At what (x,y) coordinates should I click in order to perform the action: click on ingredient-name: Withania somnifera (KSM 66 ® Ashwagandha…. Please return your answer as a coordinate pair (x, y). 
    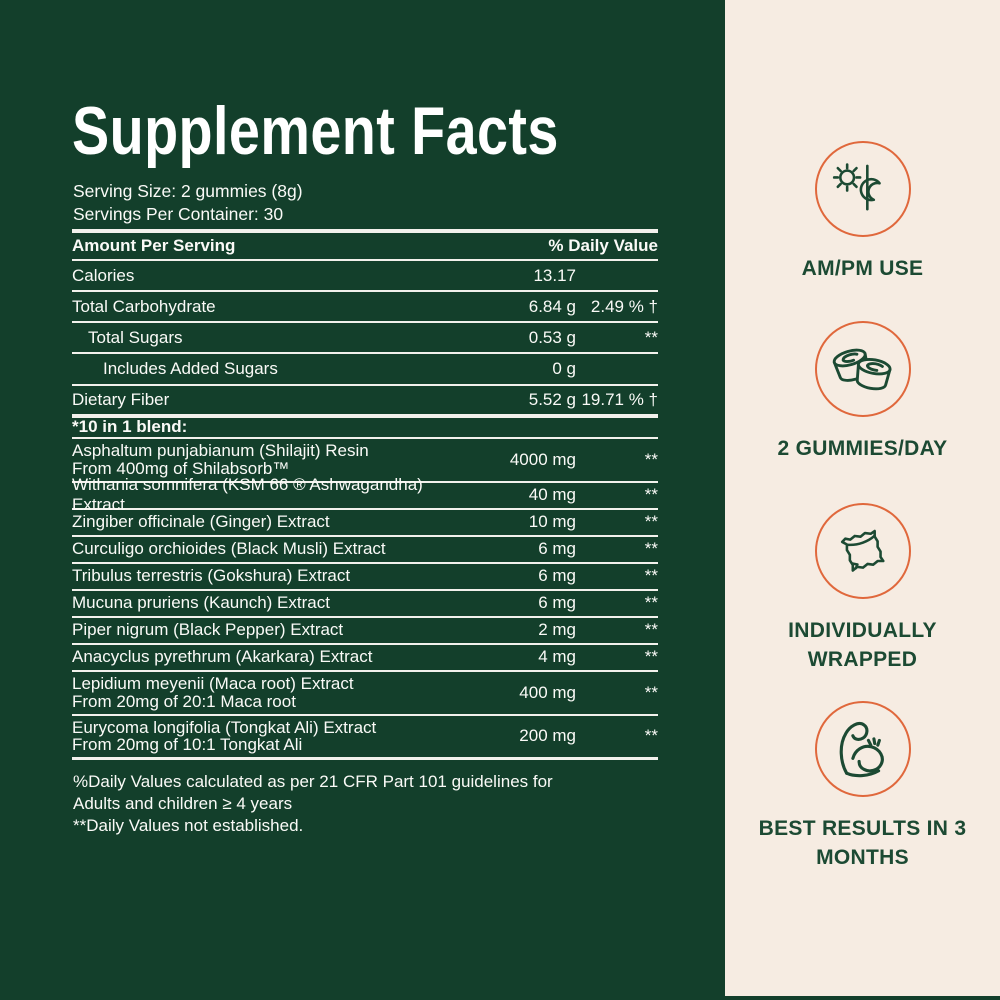
    Looking at the image, I should click on (247, 494).